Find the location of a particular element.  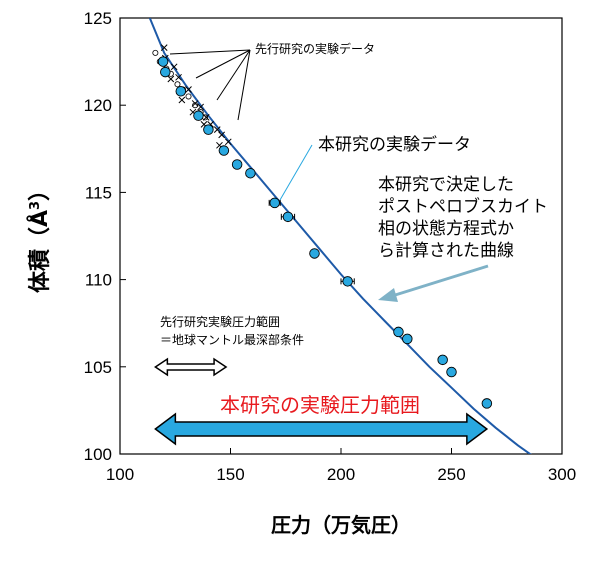

curve-label: 本研究で決定した ポストペロブスカイト 相の状態方程式か ら計算された曲線 is located at coordinates (463, 218).